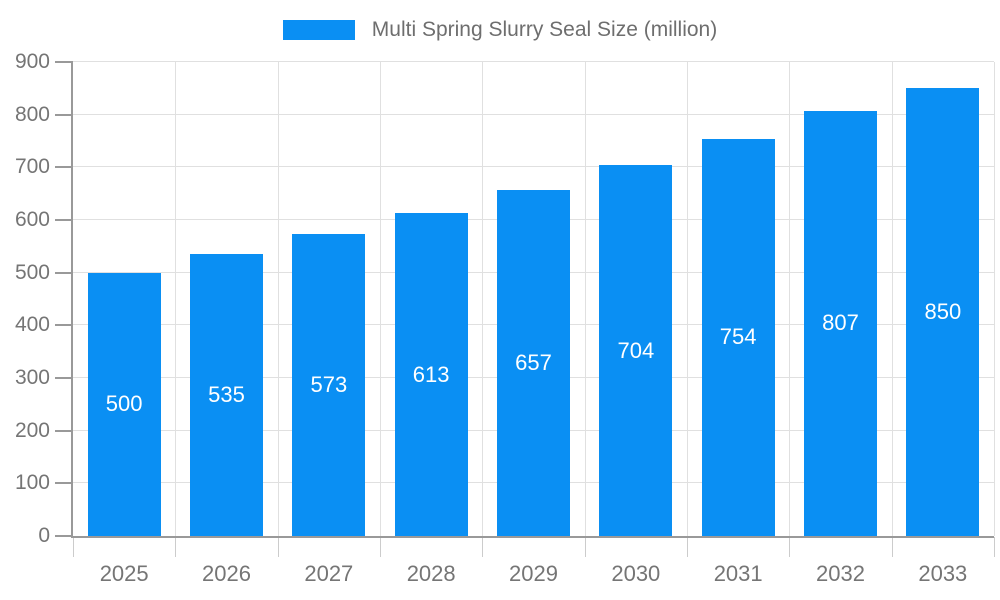 This screenshot has width=1000, height=600. Describe the element at coordinates (431, 573) in the screenshot. I see `x-axis-label: 2028` at that location.